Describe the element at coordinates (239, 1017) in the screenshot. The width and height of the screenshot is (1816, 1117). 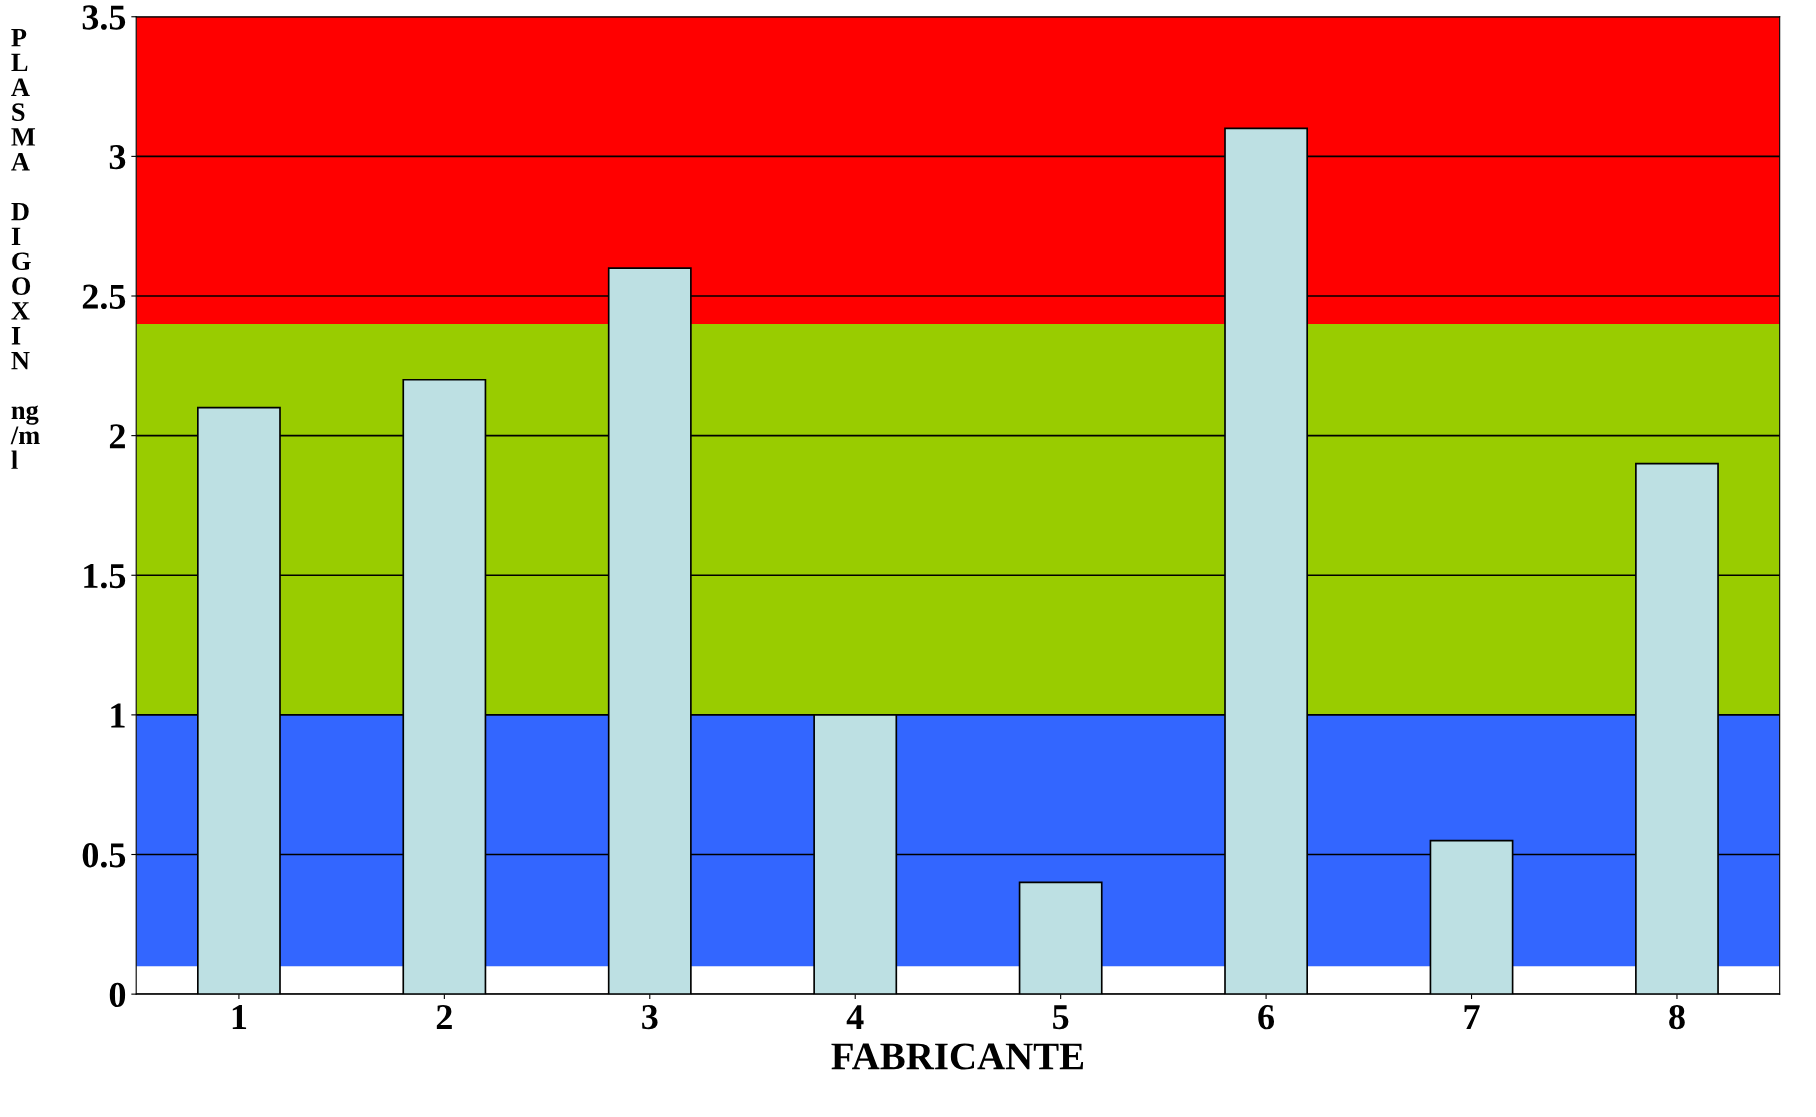
I see `x-tick-label: 1` at that location.